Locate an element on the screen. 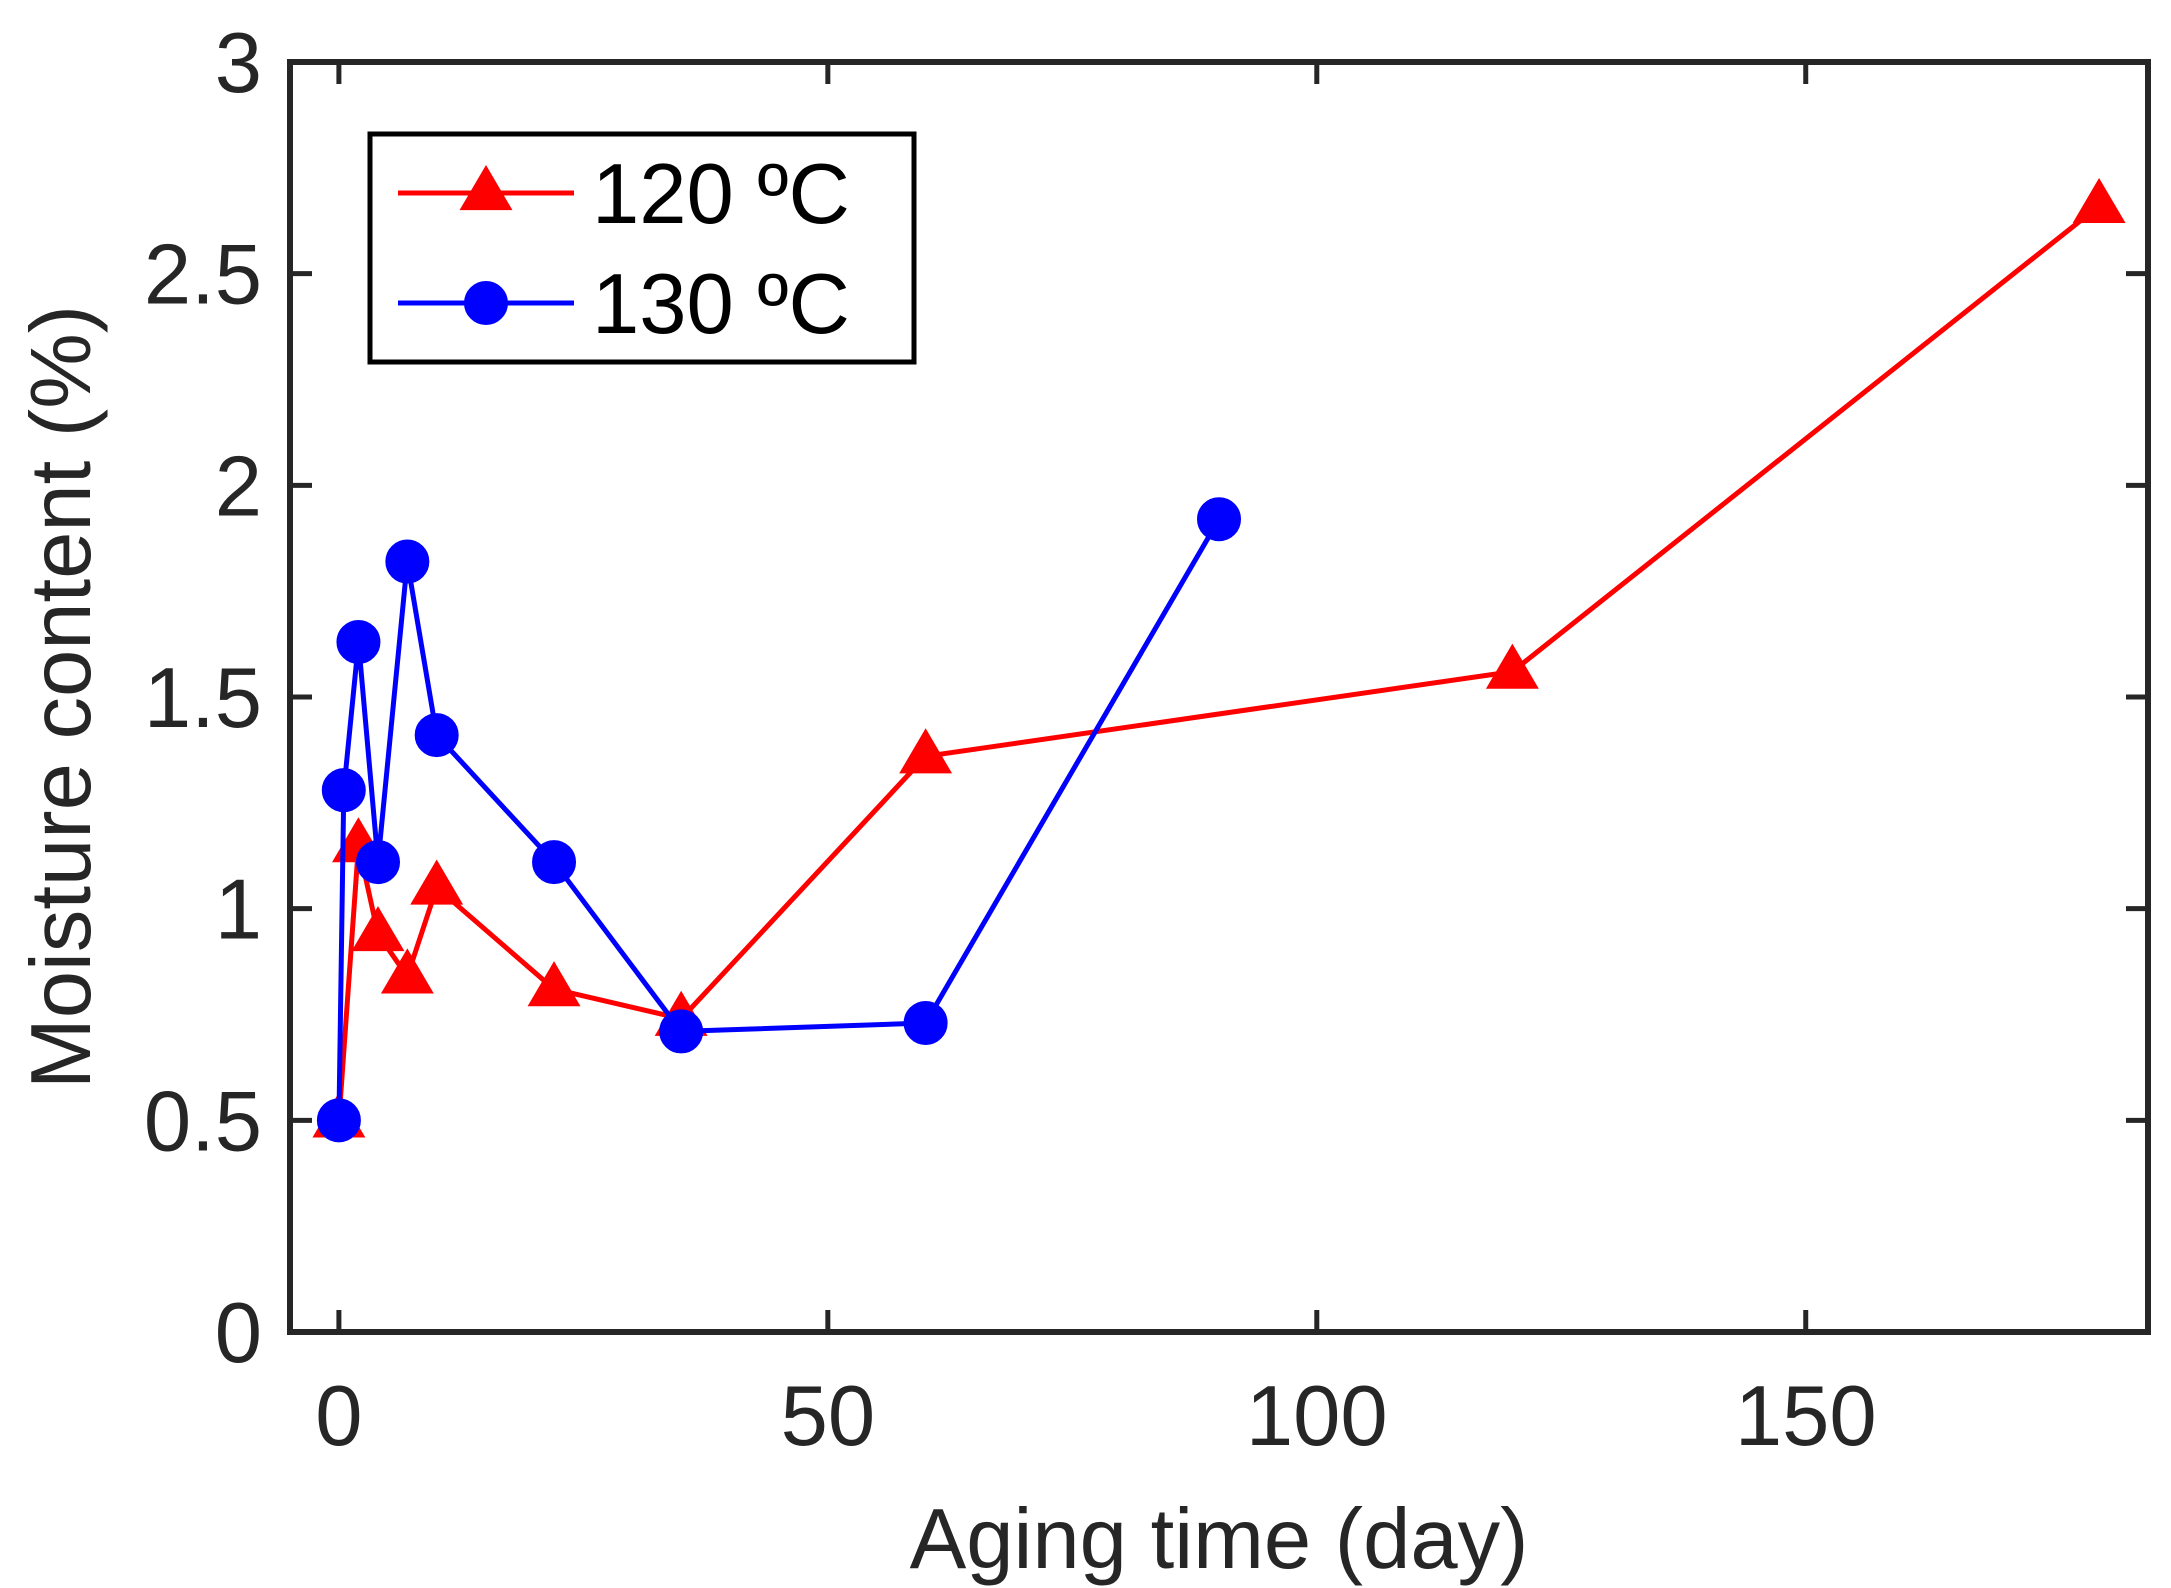 This screenshot has width=2171, height=1588. y-tick-label: 2.5 is located at coordinates (203, 275).